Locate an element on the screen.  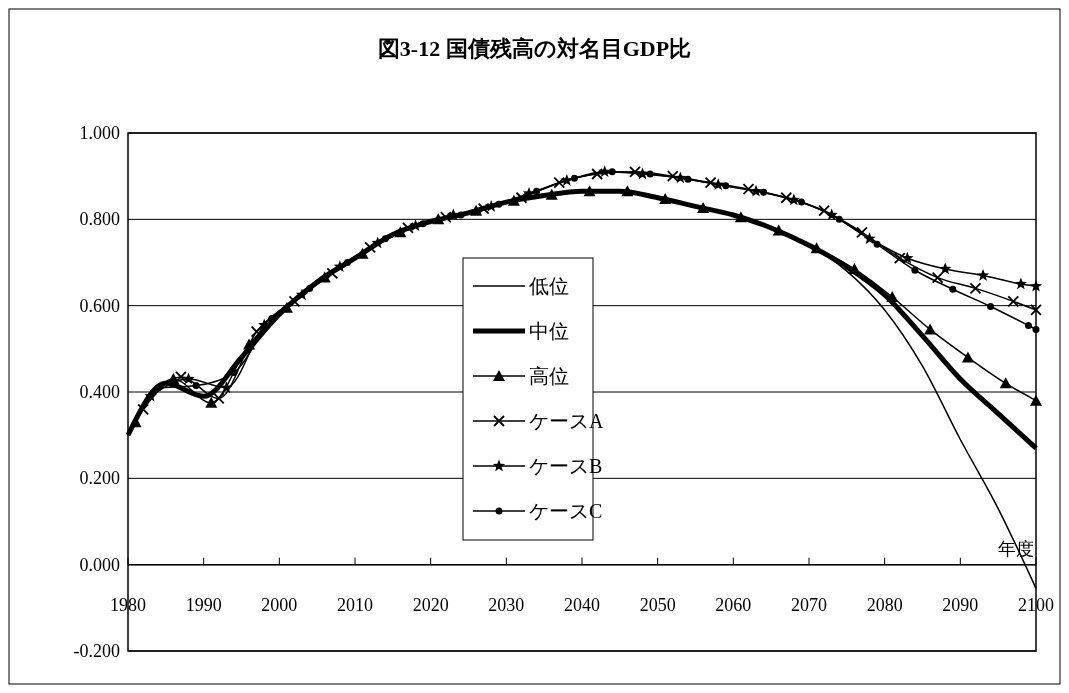
x-tick-label: 2030 is located at coordinates (506, 604).